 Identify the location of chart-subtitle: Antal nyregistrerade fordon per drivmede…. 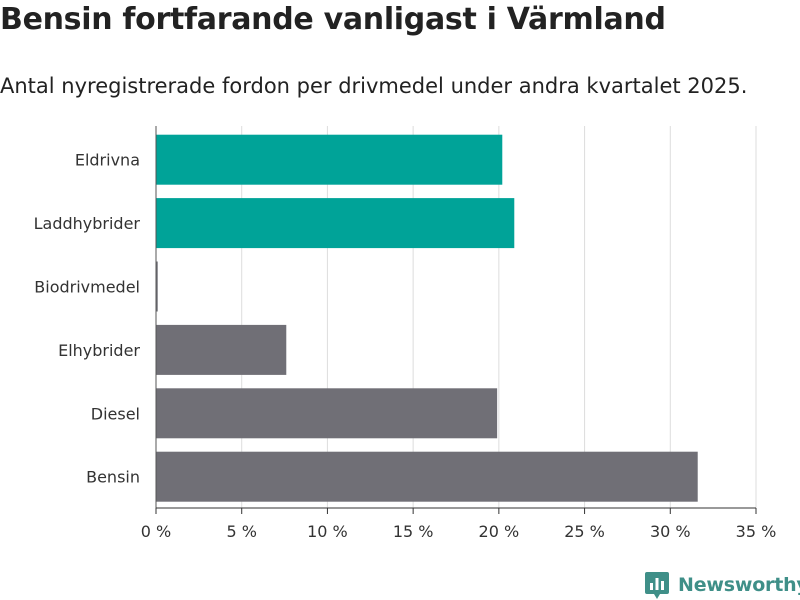
(374, 86).